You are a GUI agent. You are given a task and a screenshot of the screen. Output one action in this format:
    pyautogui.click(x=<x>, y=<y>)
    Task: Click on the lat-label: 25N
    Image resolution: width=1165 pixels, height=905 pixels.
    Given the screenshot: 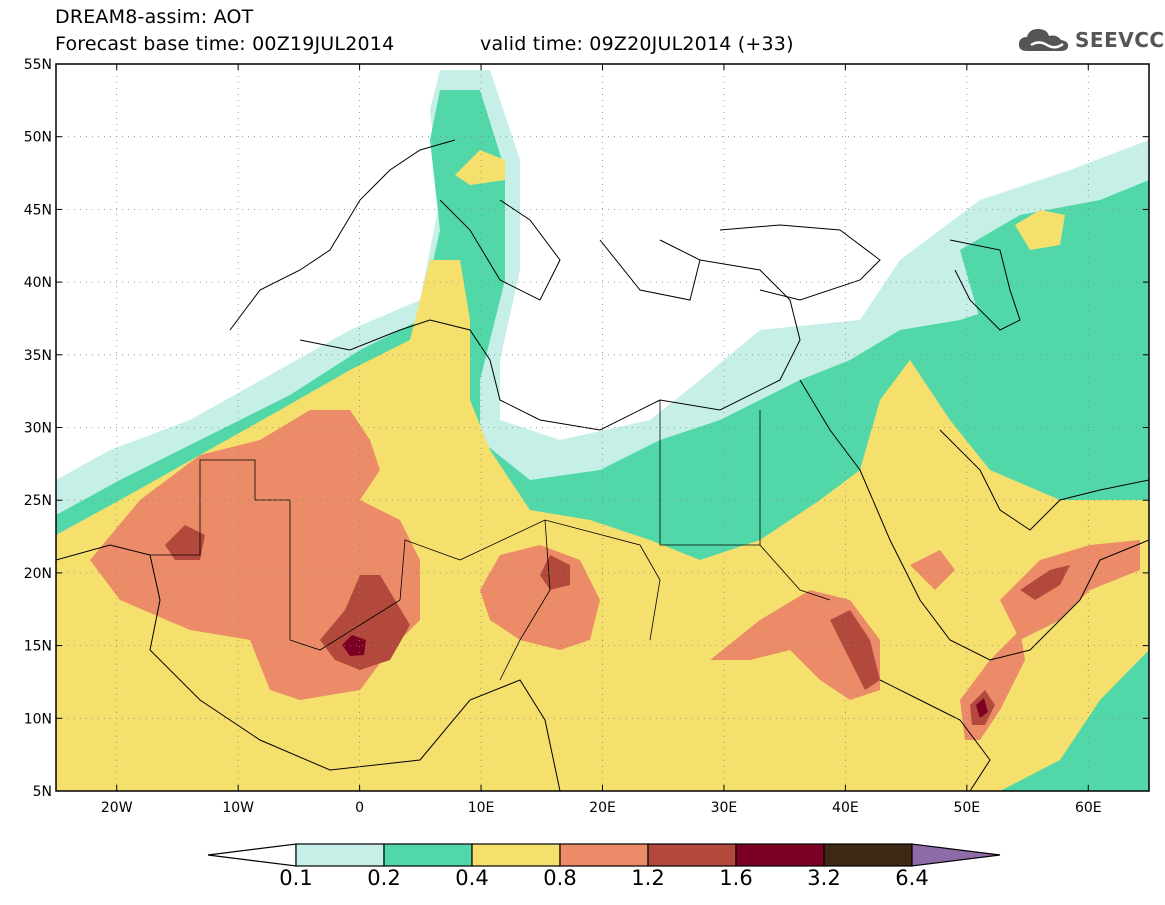 What is the action you would take?
    pyautogui.click(x=38, y=501)
    